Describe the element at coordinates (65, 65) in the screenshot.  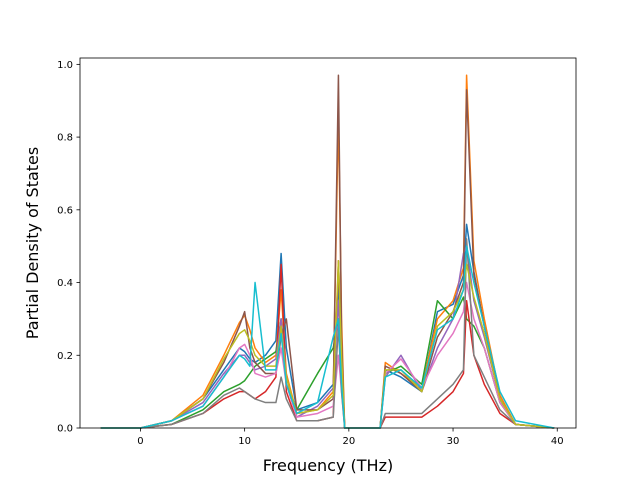
I see `y-tick-label: 1.0` at that location.